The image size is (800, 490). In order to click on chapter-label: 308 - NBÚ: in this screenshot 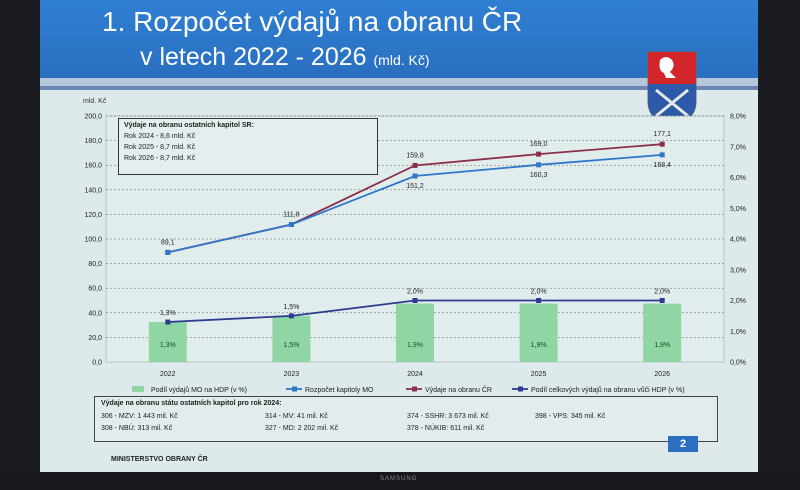, I will do `click(118, 428)`.